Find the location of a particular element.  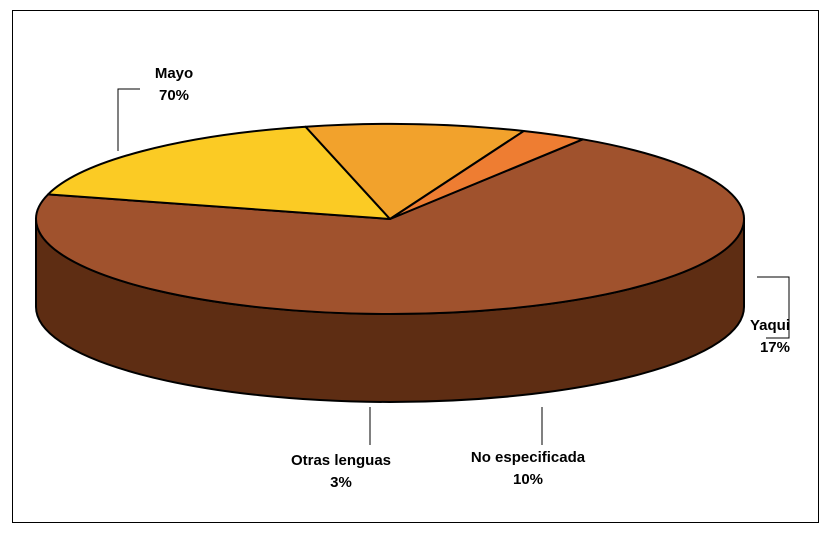

data-label-yaqui: Yaqui is located at coordinates (770, 325).